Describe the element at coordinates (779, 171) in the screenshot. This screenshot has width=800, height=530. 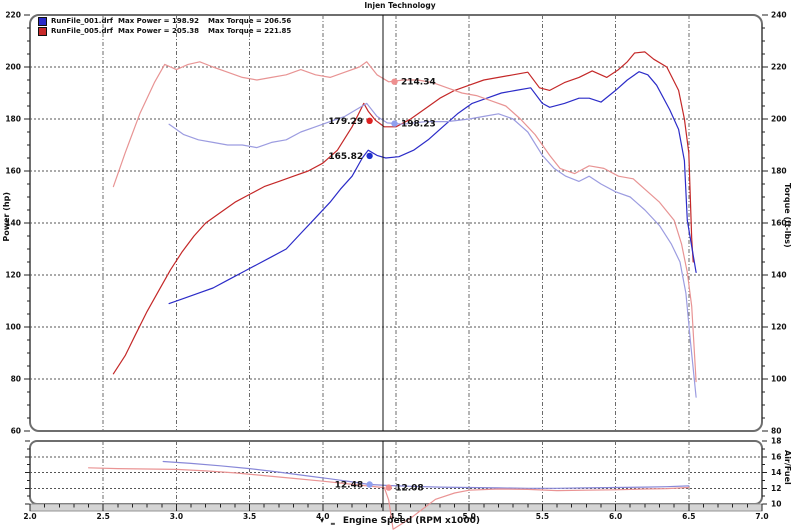
I see `torque-tick-label: 180` at that location.